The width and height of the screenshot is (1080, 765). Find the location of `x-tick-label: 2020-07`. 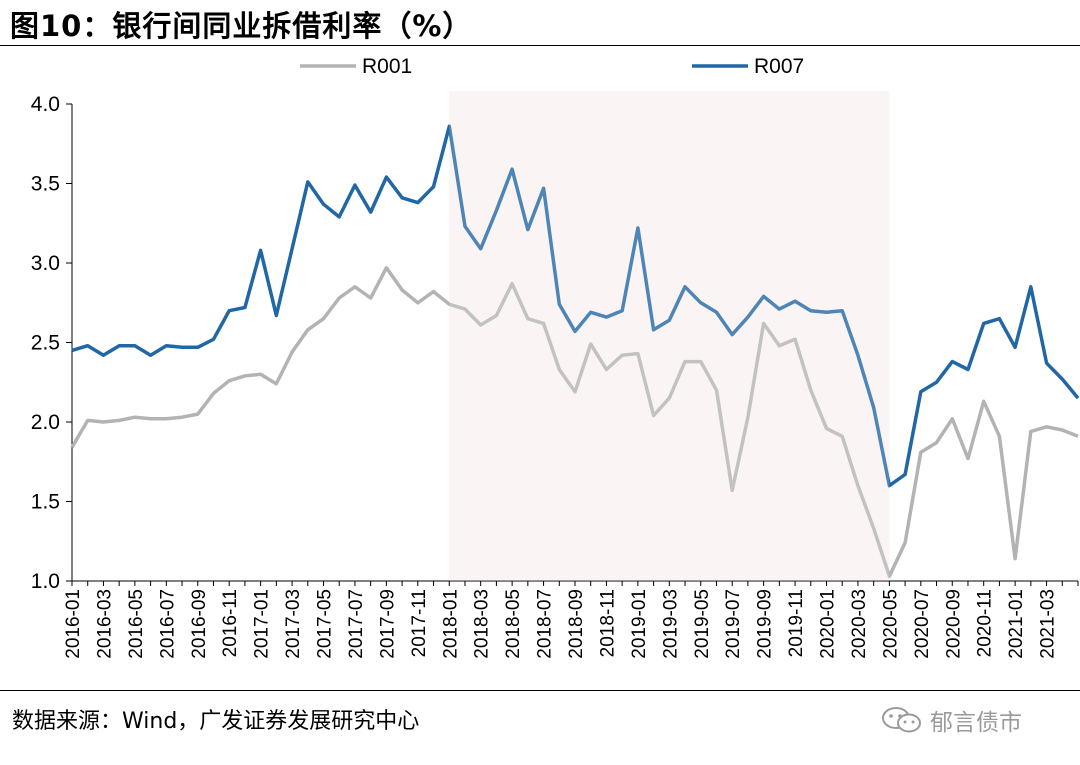

x-tick-label: 2020-07 is located at coordinates (922, 624).